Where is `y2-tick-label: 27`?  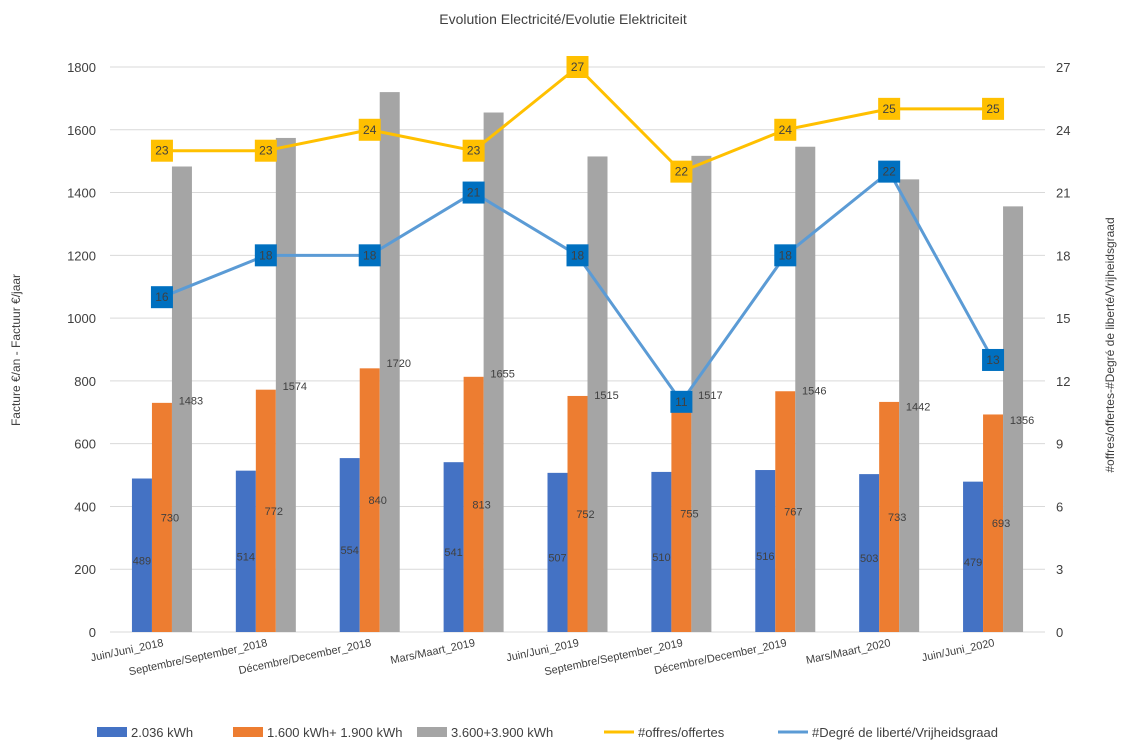 y2-tick-label: 27 is located at coordinates (1063, 67).